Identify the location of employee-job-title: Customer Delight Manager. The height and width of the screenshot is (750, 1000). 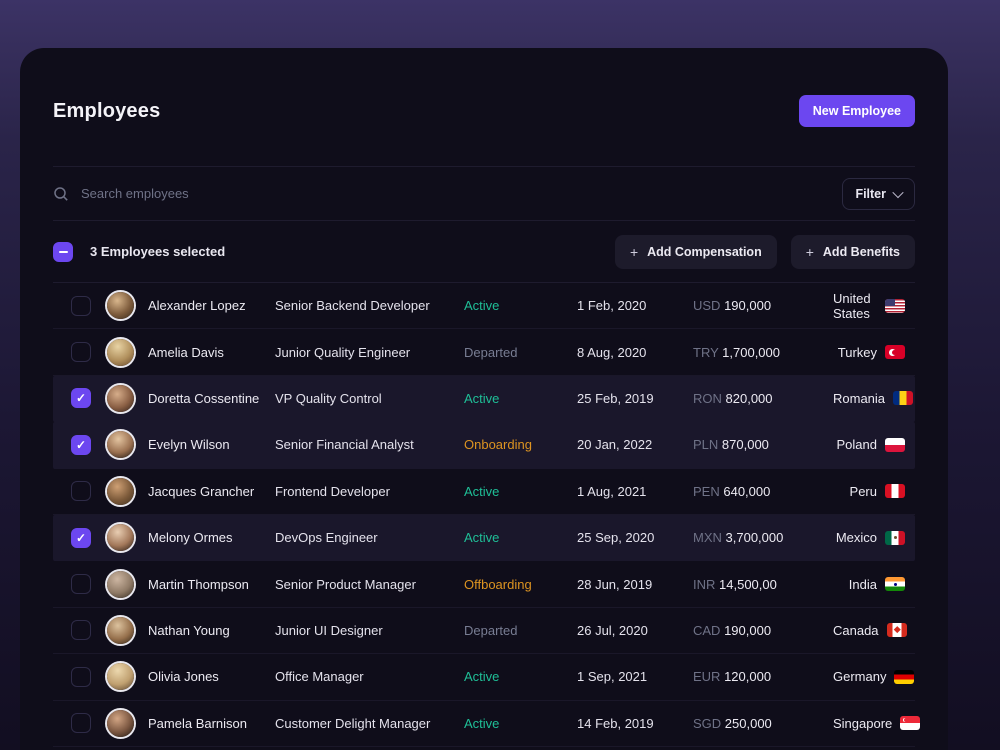
(353, 723).